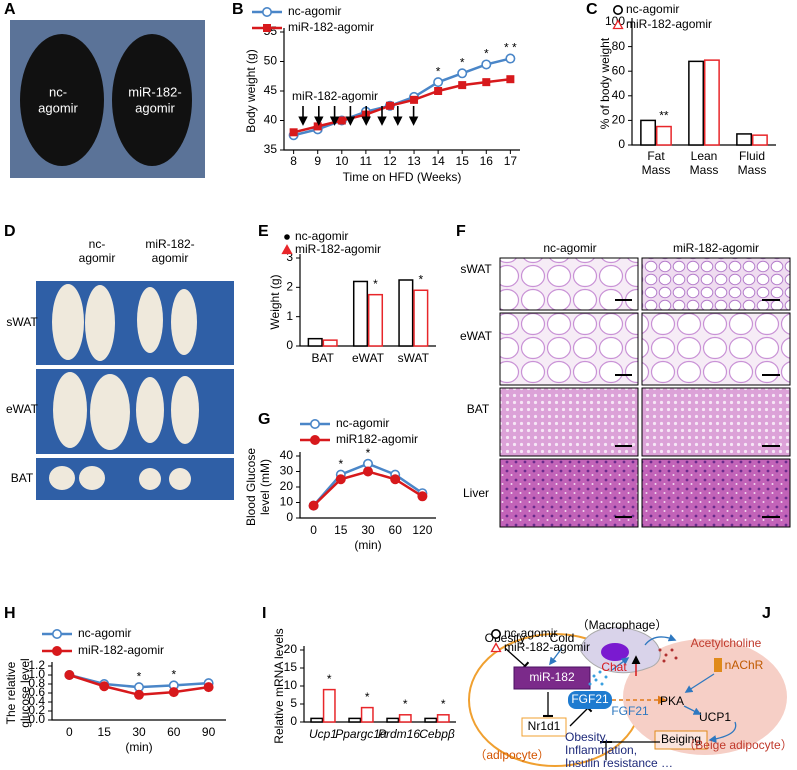 The width and height of the screenshot is (797, 770). I want to click on photo-row-label: BAT, so click(22, 478).